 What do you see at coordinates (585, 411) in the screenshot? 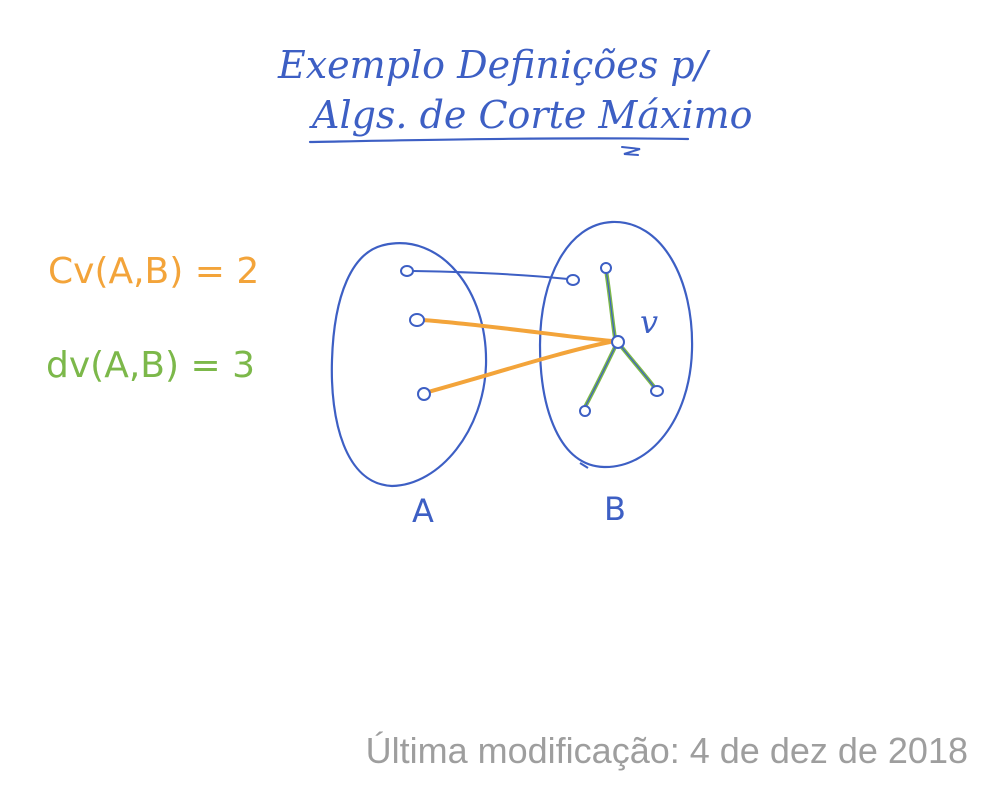
I see `vertex-b-left` at bounding box center [585, 411].